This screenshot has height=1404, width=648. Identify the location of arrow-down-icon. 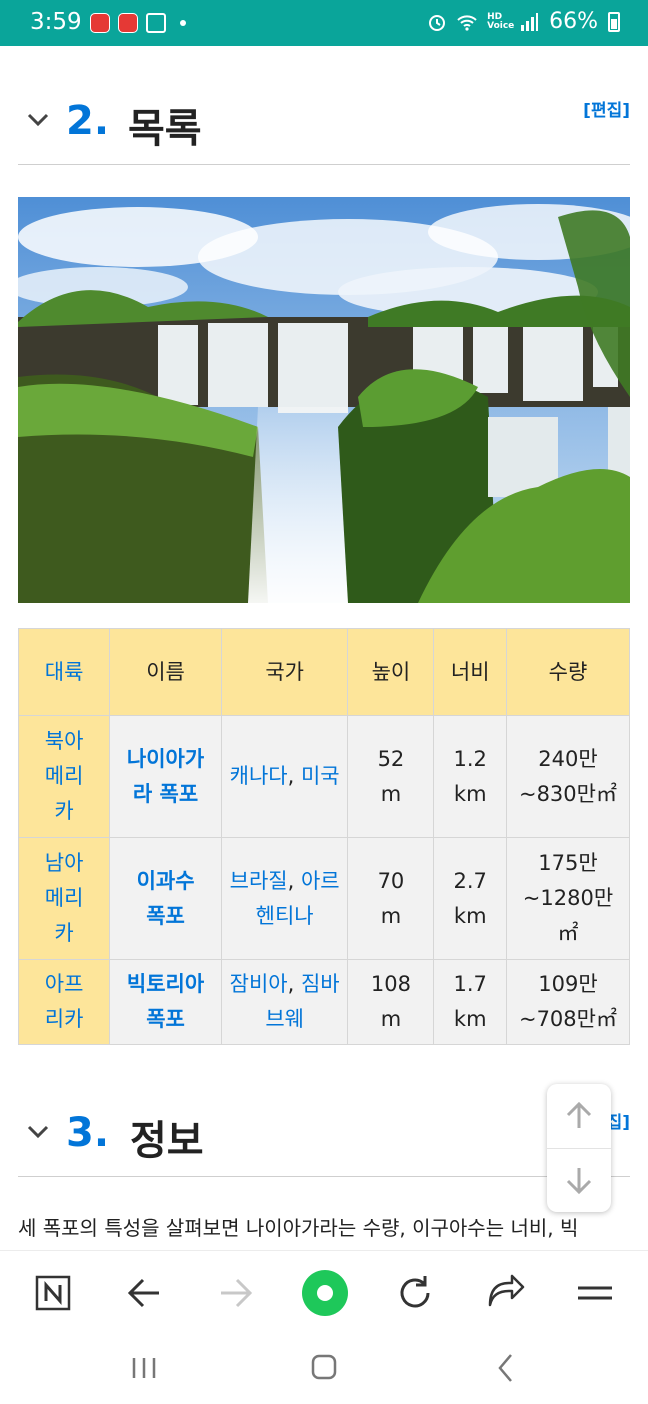
(579, 1181).